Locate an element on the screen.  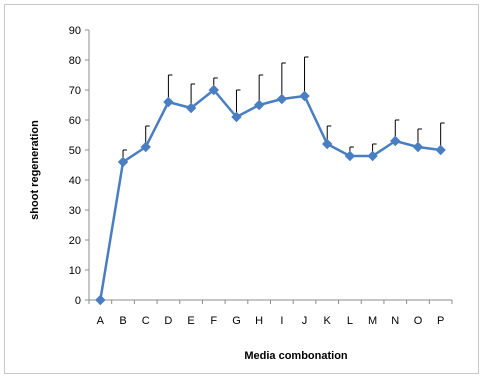
y-tick-label: 90 is located at coordinates (75, 31).